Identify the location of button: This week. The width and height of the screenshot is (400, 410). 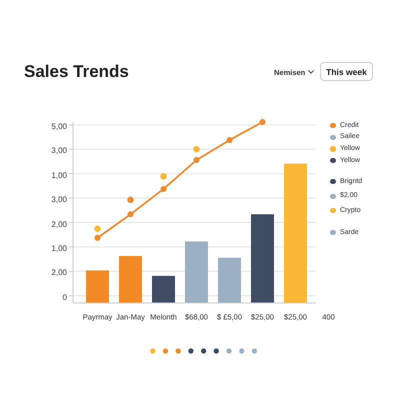
(346, 71).